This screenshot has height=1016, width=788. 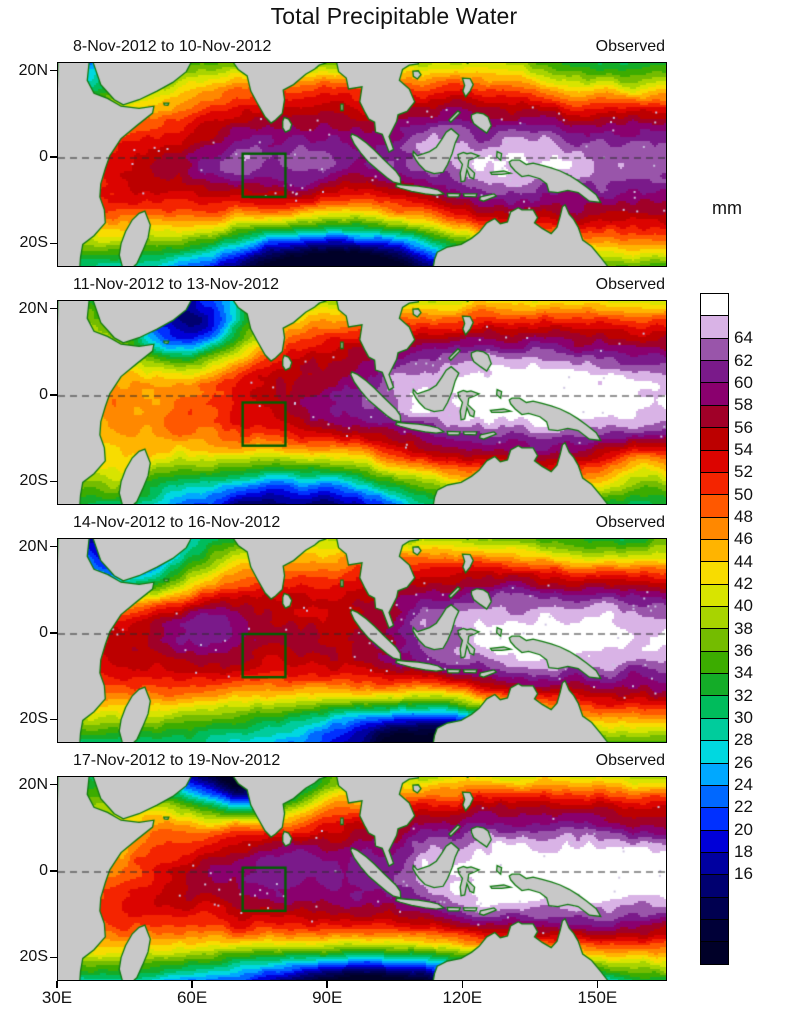 What do you see at coordinates (177, 522) in the screenshot?
I see `panel-3-date-range: 14-Nov-2012 to 16-Nov-2012` at bounding box center [177, 522].